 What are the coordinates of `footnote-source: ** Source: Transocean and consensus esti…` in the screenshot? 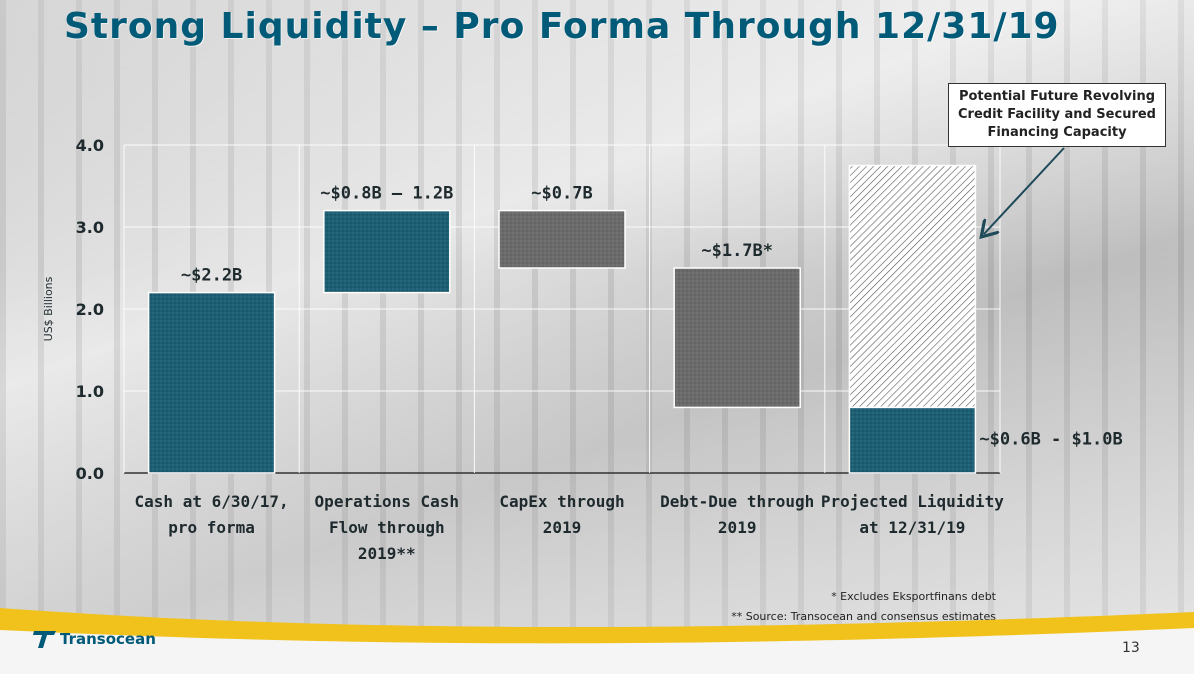 It's located at (863, 616).